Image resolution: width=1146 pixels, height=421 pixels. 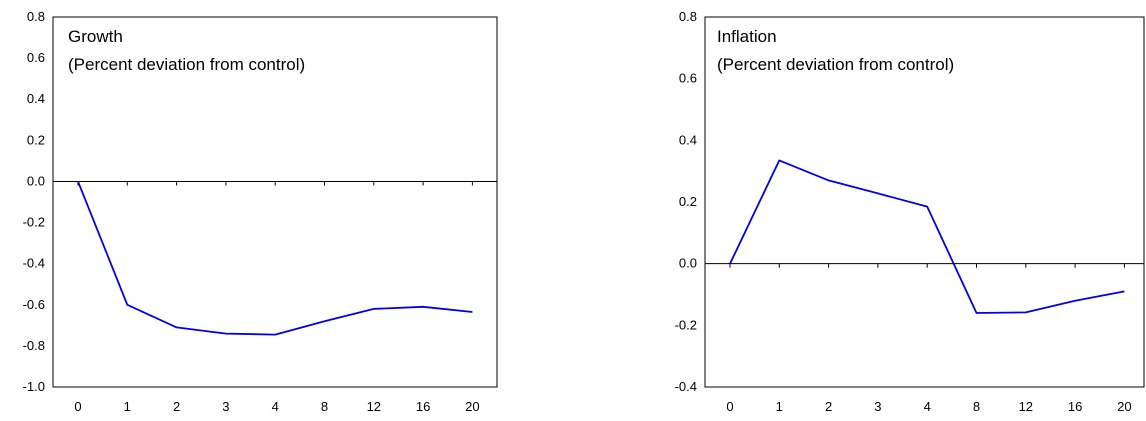 What do you see at coordinates (77, 406) in the screenshot?
I see `growth-x-tick-label: 0` at bounding box center [77, 406].